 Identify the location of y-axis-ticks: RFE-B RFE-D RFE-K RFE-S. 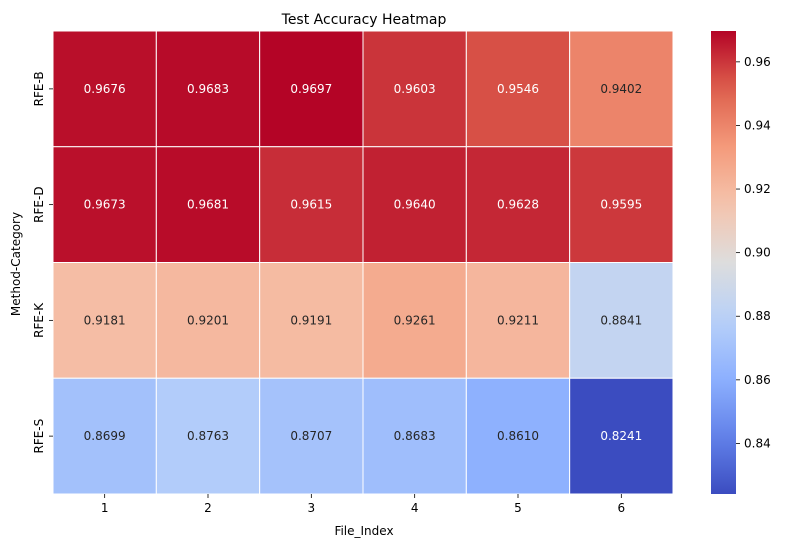
(42, 262).